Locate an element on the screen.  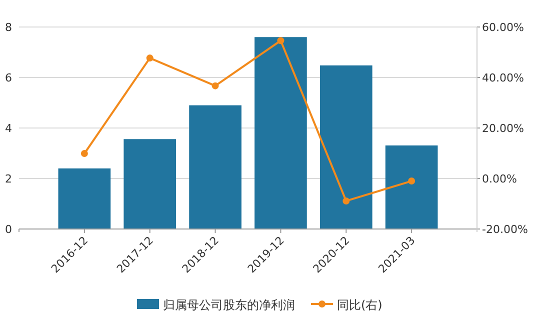
y-tick-label: 4 is located at coordinates (8, 128).